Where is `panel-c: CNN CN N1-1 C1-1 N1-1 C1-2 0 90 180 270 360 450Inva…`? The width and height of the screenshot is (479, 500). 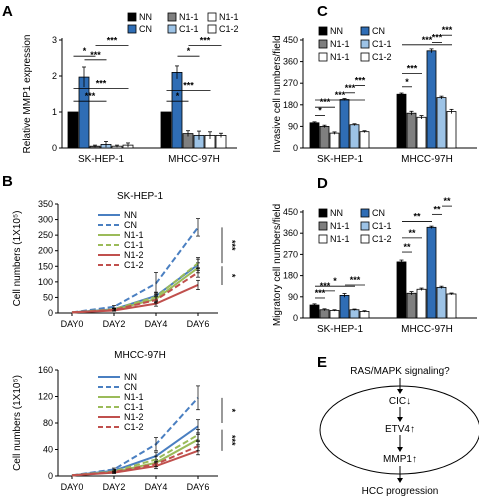
panel-c: CNN CN N1-1 C1-1 N1-1 C1-2 0 90 180 270 360 450Inva… is located at coordinates (374, 84).